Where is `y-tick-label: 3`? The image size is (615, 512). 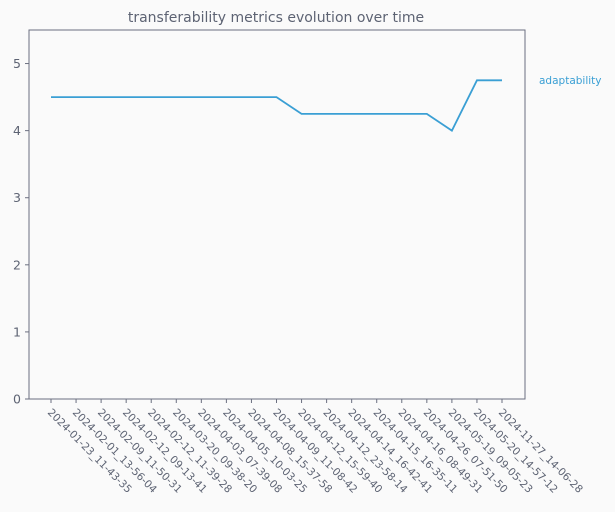
y-tick-label: 3 is located at coordinates (17, 197).